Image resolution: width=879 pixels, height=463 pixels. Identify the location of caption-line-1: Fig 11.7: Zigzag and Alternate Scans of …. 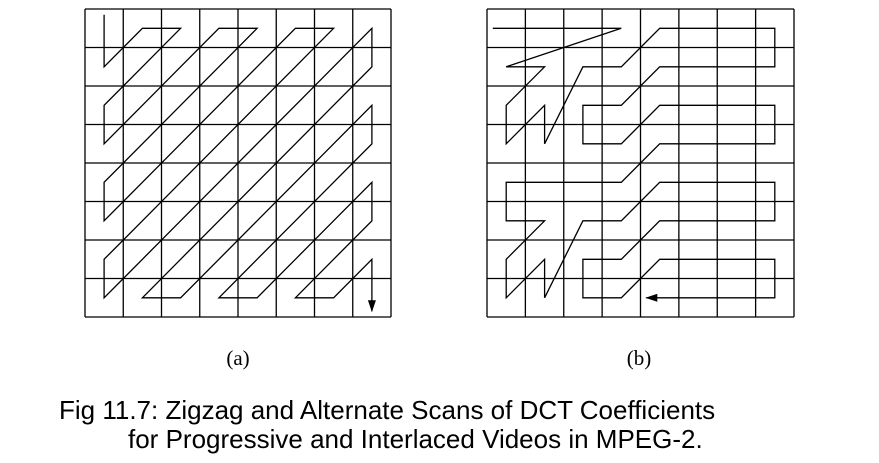
(387, 410).